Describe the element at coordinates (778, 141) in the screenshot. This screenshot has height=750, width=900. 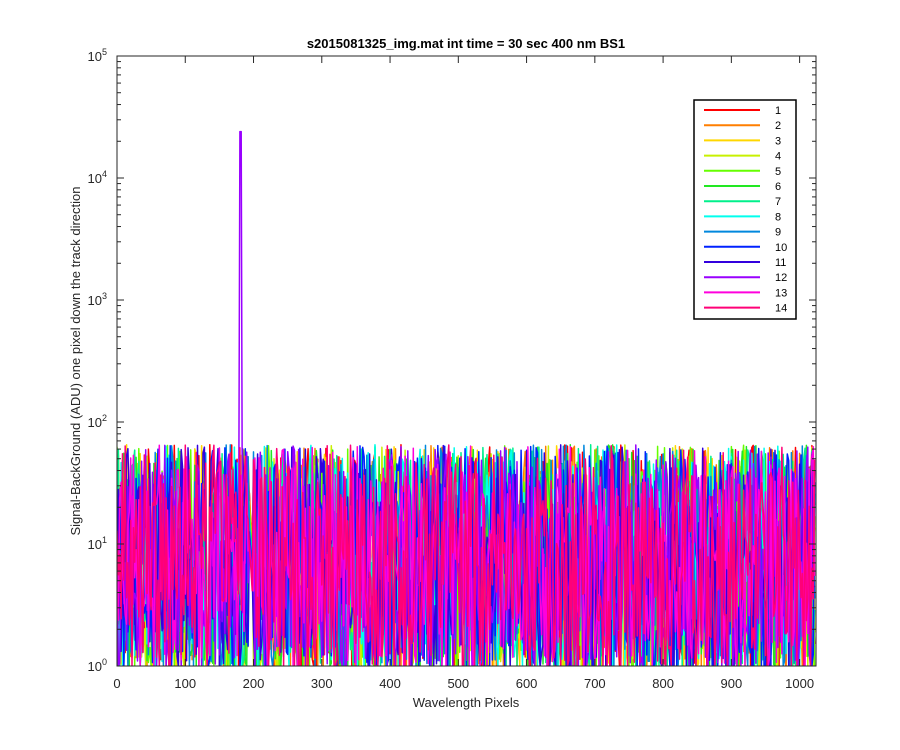
I see `legend-label-3: 3` at that location.